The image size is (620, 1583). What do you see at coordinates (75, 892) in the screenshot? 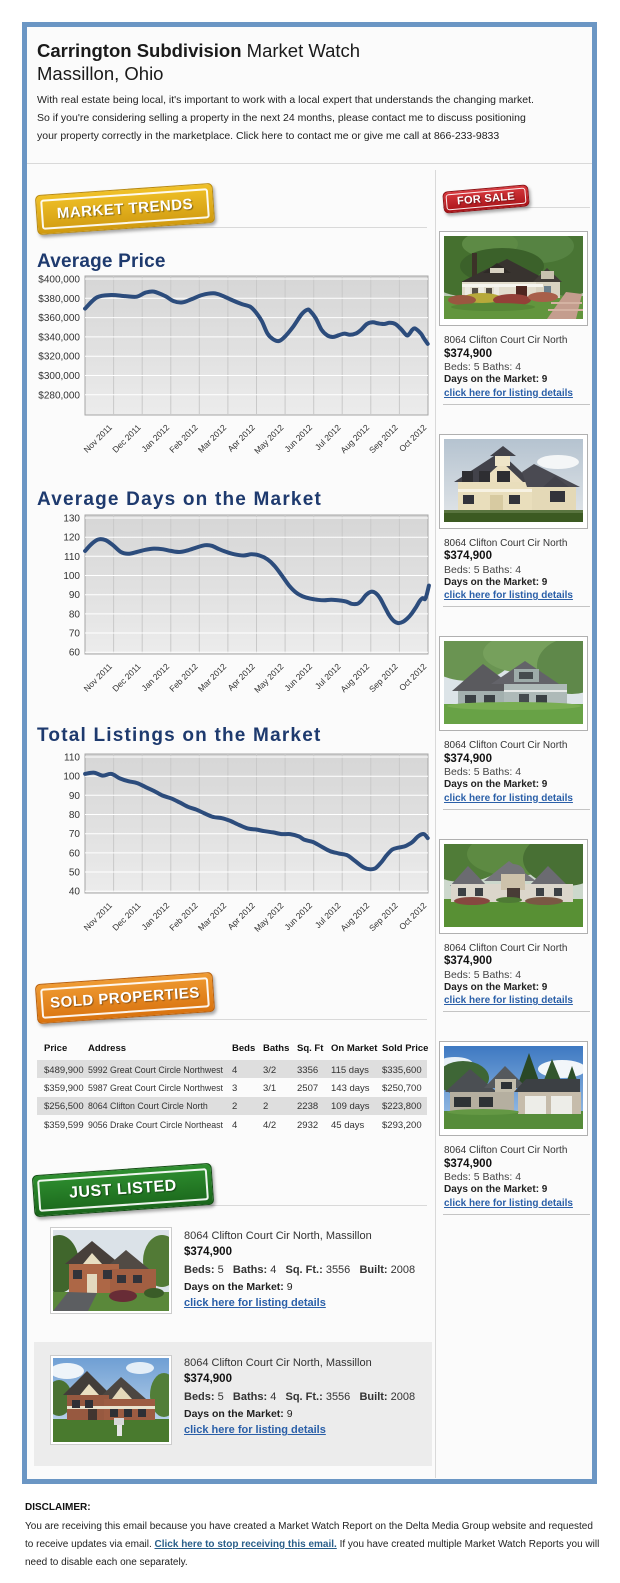
I see `svg-text: 40` at bounding box center [75, 892].